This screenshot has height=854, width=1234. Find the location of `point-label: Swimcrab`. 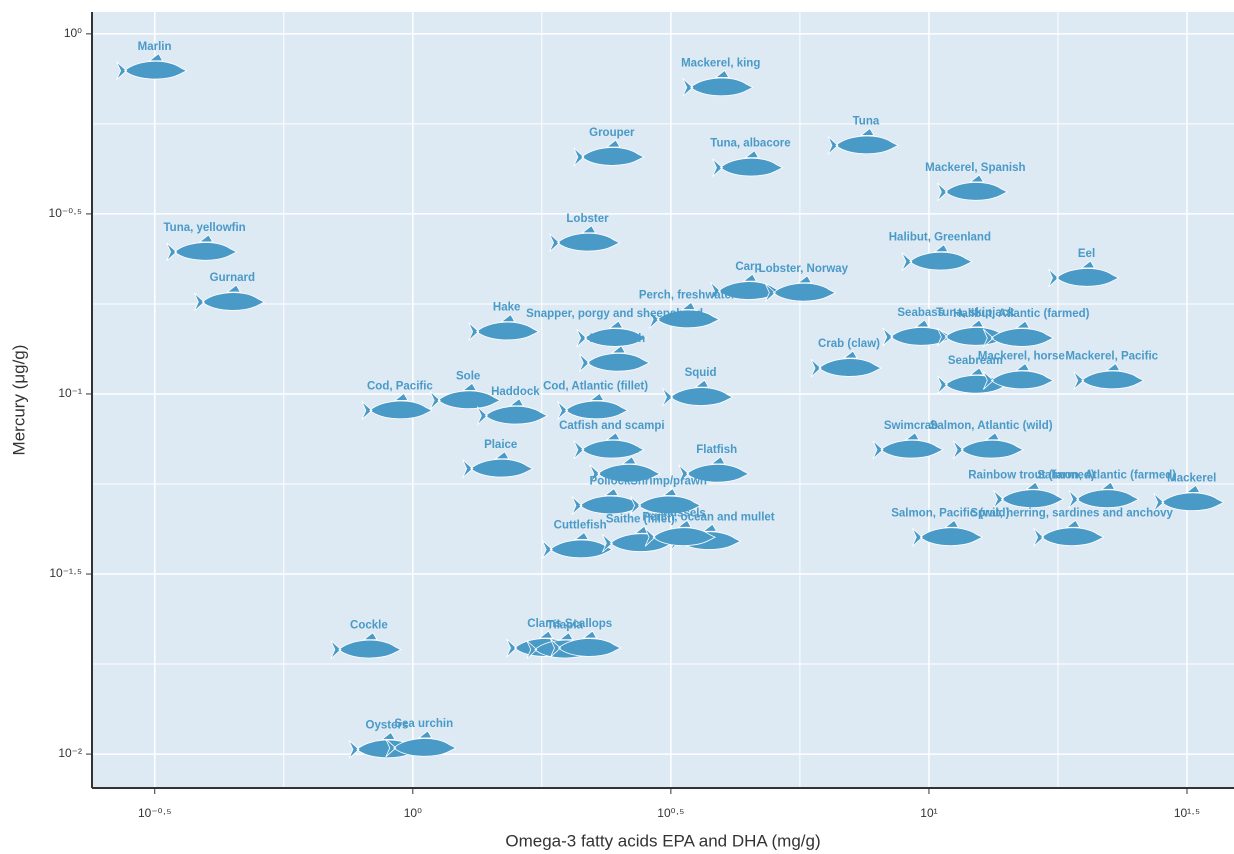

point-label: Swimcrab is located at coordinates (911, 426).